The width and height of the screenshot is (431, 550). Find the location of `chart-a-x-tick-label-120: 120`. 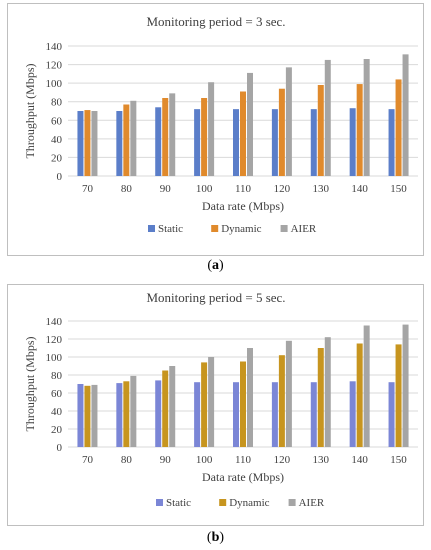

chart-a-x-tick-label-120: 120 is located at coordinates (282, 189).